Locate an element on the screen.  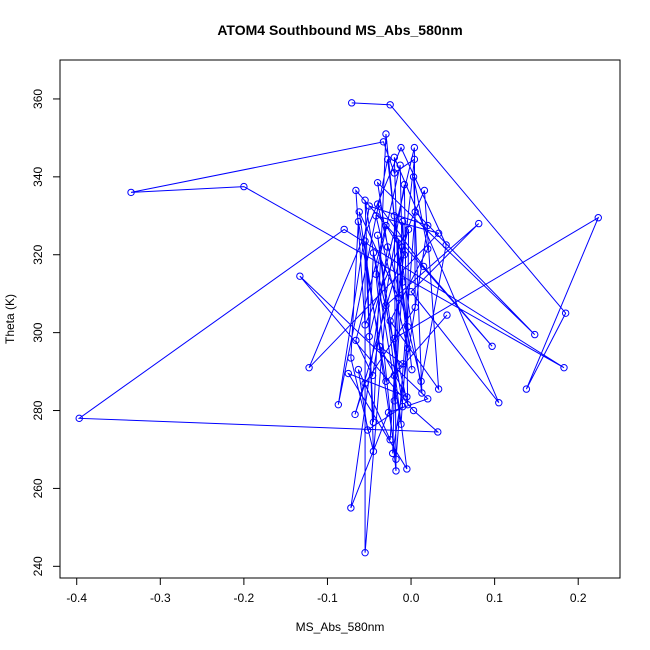
y-tick-label: 360 is located at coordinates (38, 99).